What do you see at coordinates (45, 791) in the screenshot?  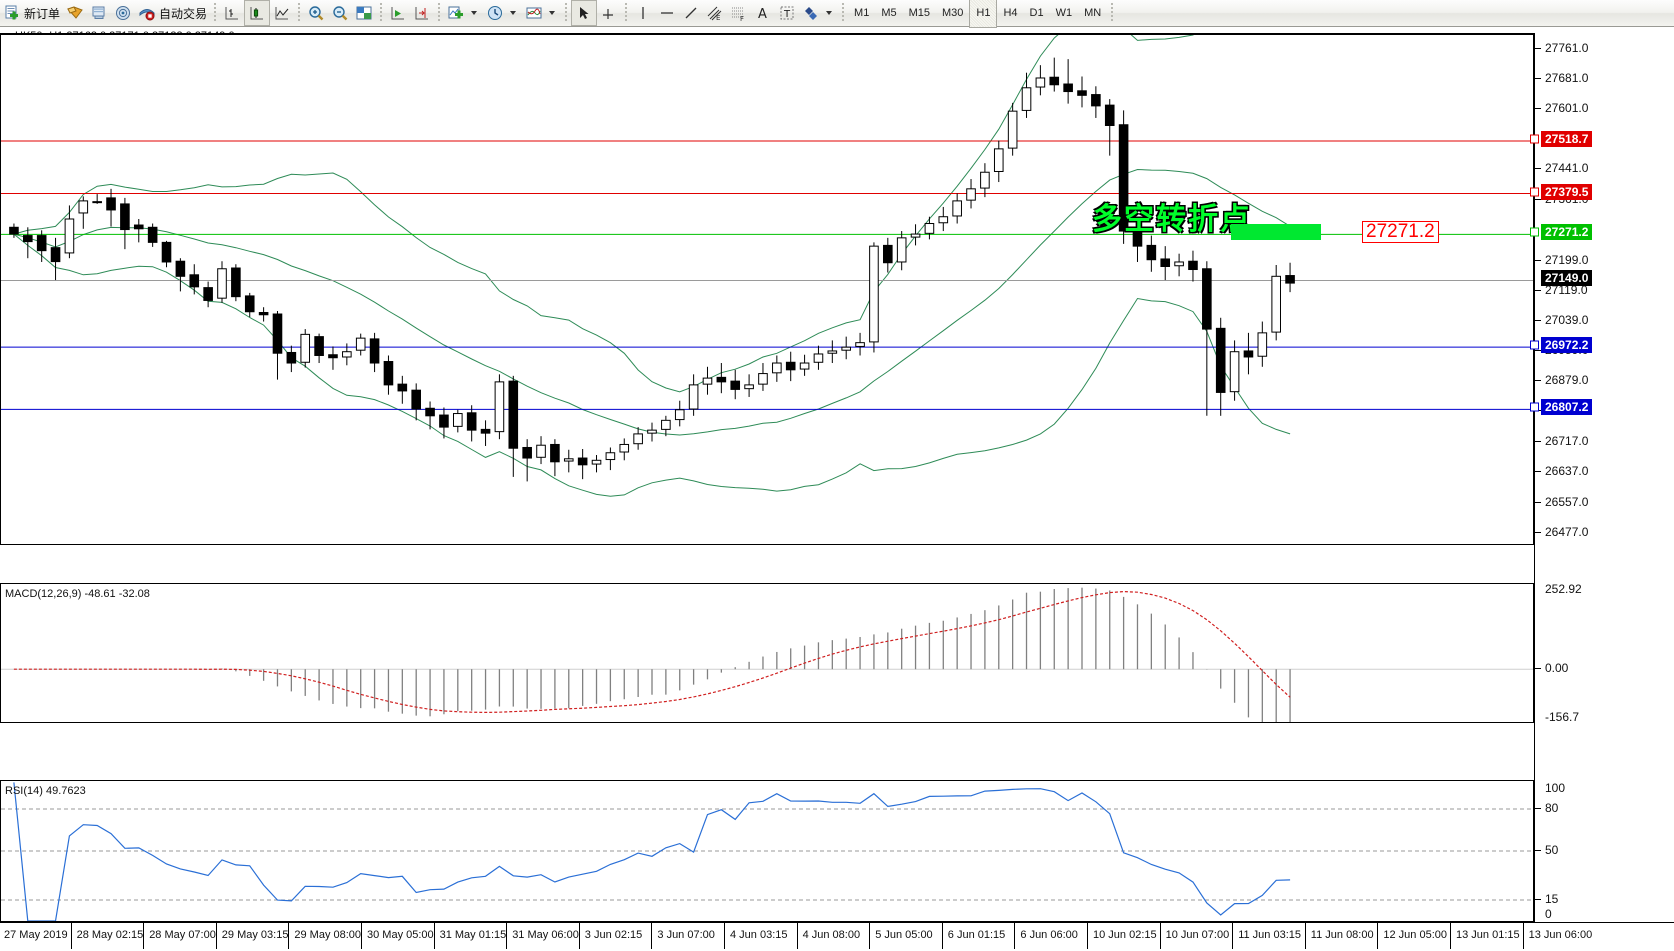 I see `rsi-label: RSI(14) 49.7623` at bounding box center [45, 791].